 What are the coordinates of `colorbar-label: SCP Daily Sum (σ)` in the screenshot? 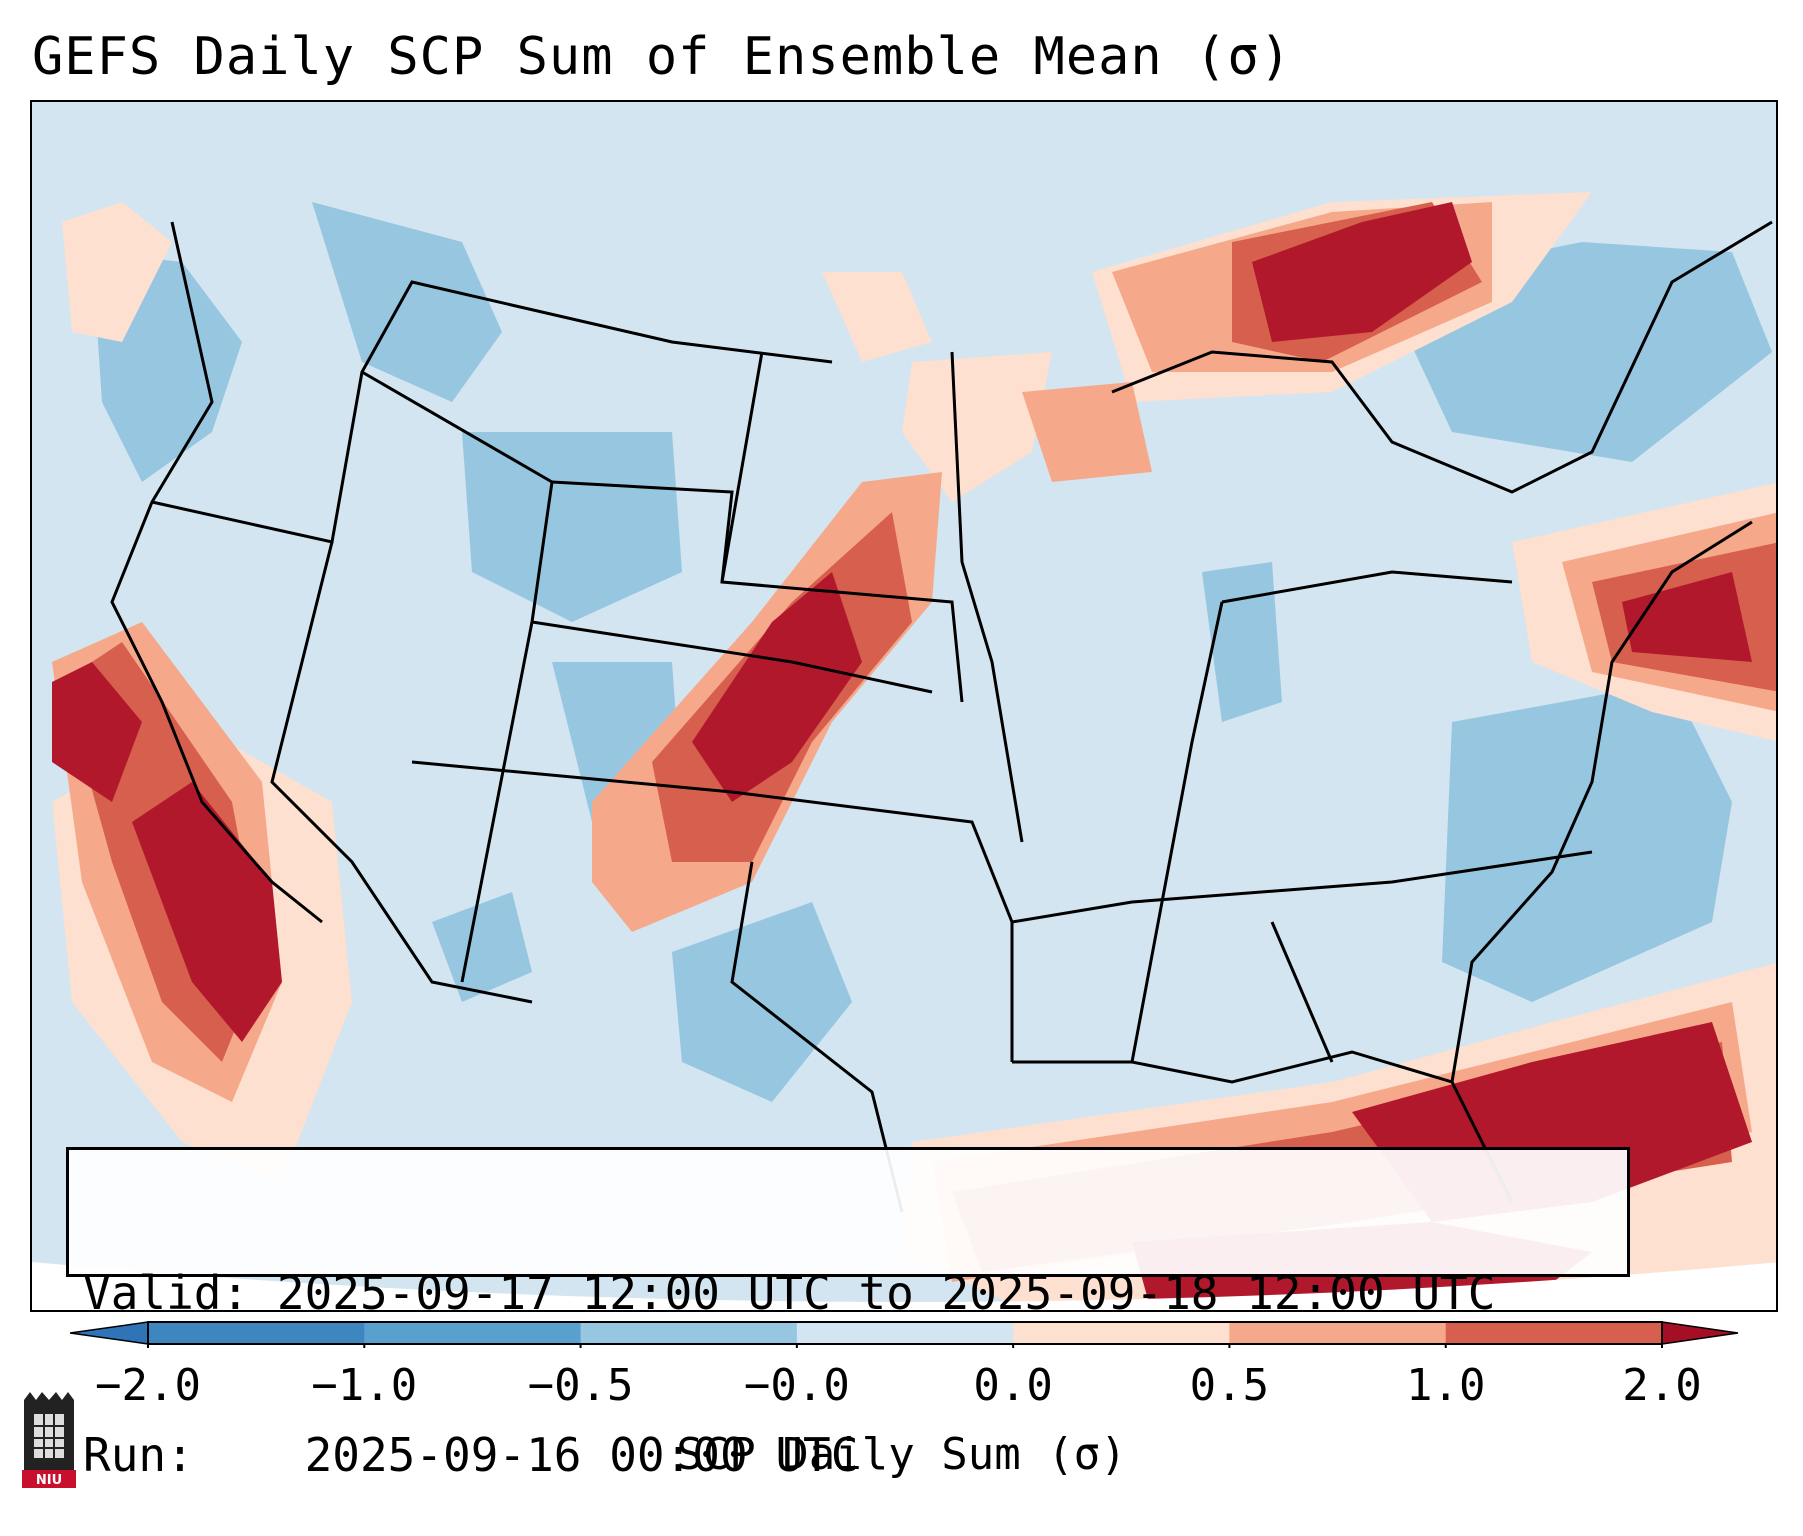 It's located at (901, 1454).